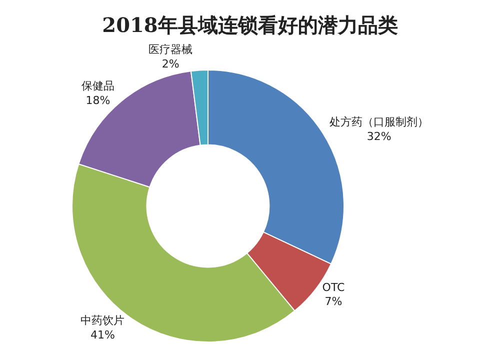 The image size is (500, 362). What do you see at coordinates (379, 122) in the screenshot?
I see `slice-label: 处方药（口服制剂）` at bounding box center [379, 122].